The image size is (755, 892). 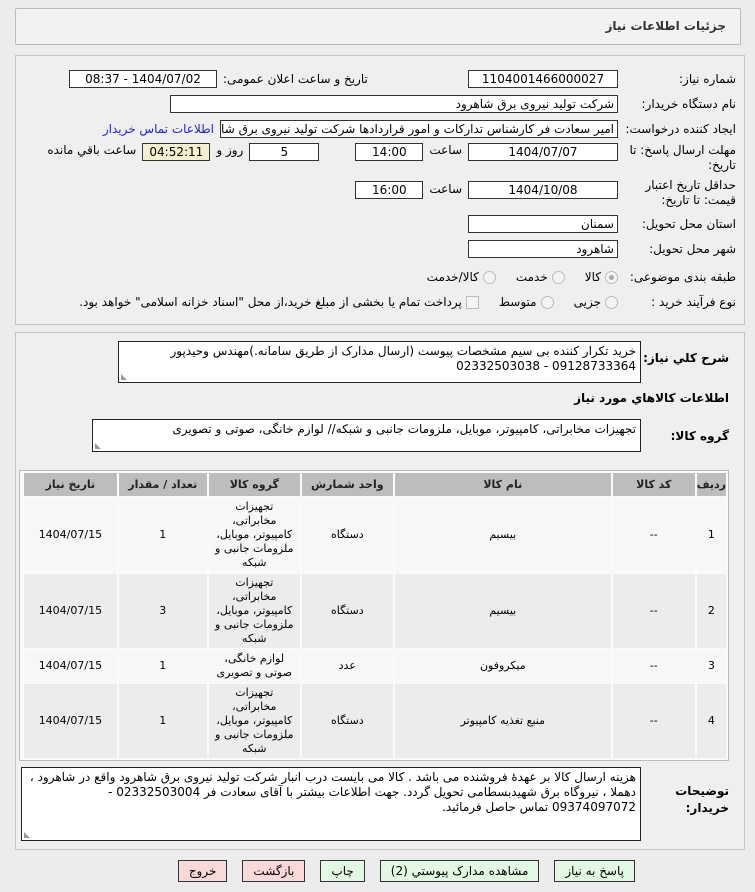 What do you see at coordinates (543, 224) in the screenshot?
I see `province-field: سمنان` at bounding box center [543, 224].